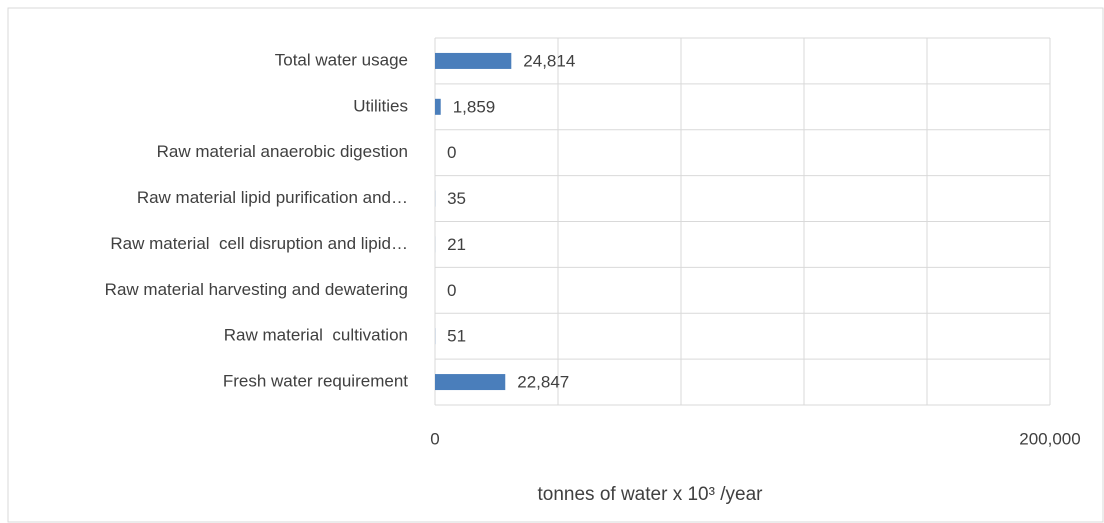  Describe the element at coordinates (474, 106) in the screenshot. I see `value-label: 1,859` at that location.